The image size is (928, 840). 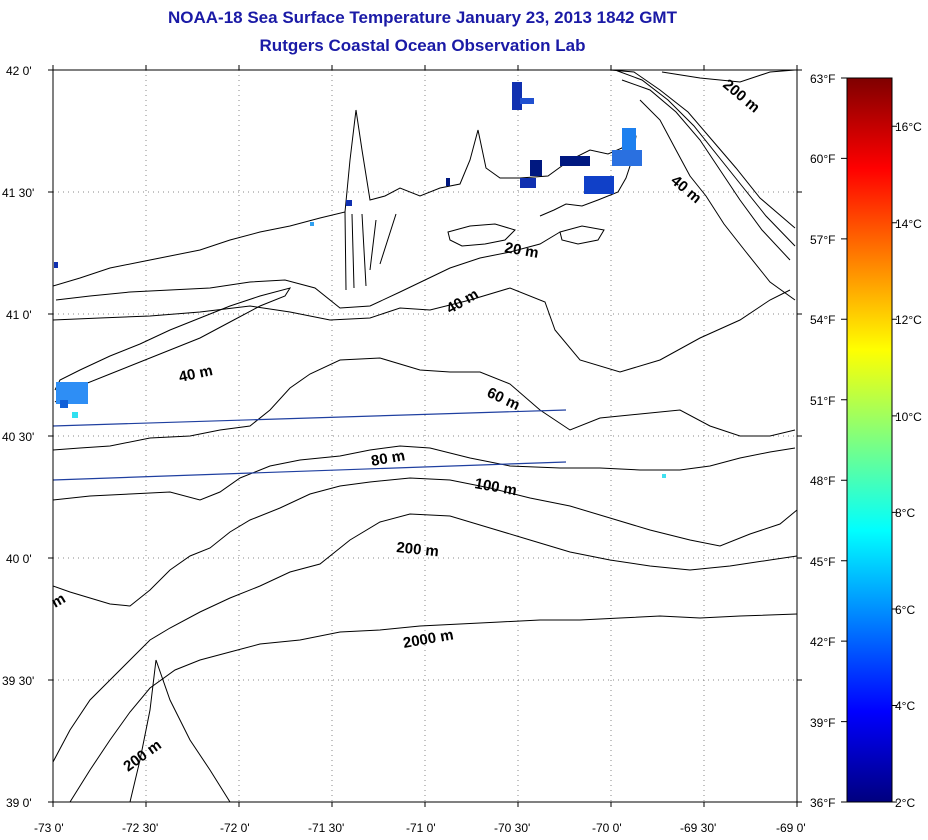 What do you see at coordinates (822, 240) in the screenshot?
I see `cb-label-f: 57°F` at bounding box center [822, 240].